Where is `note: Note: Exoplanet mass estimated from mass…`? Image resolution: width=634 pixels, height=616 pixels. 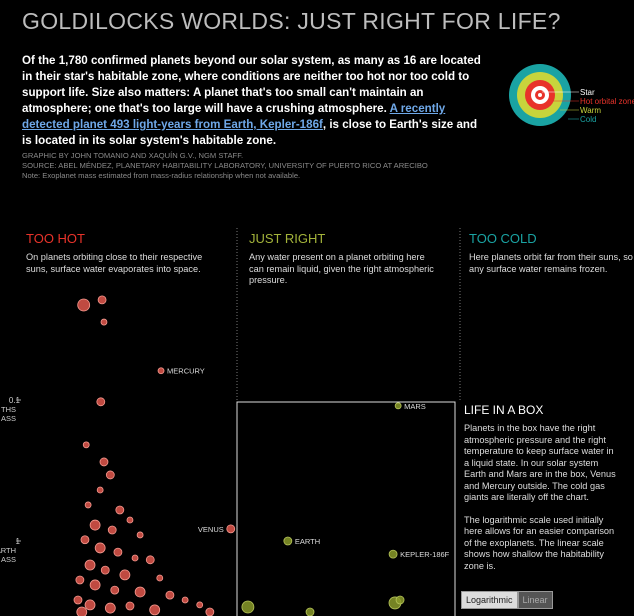
note: Note: Exoplanet mass estimated from mass… is located at coordinates (161, 175).